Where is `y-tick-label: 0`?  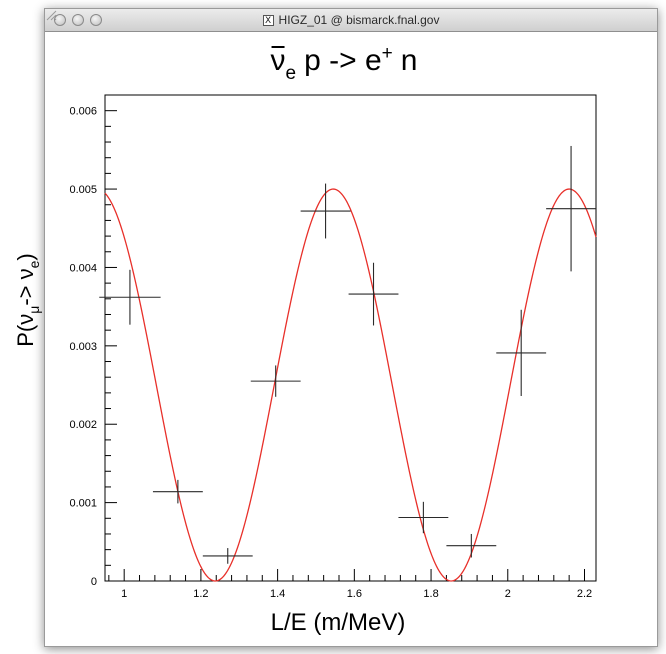
y-tick-label: 0 is located at coordinates (94, 582).